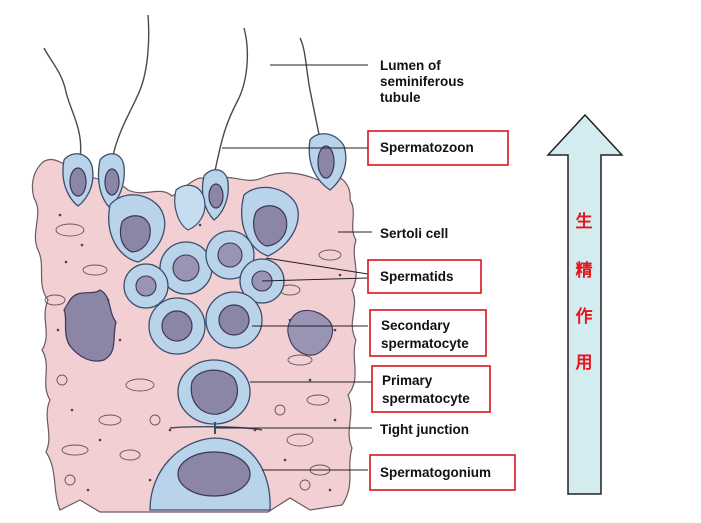 This screenshot has width=701, height=523. What do you see at coordinates (203, 223) in the screenshot?
I see `late-spermatids` at bounding box center [203, 223].